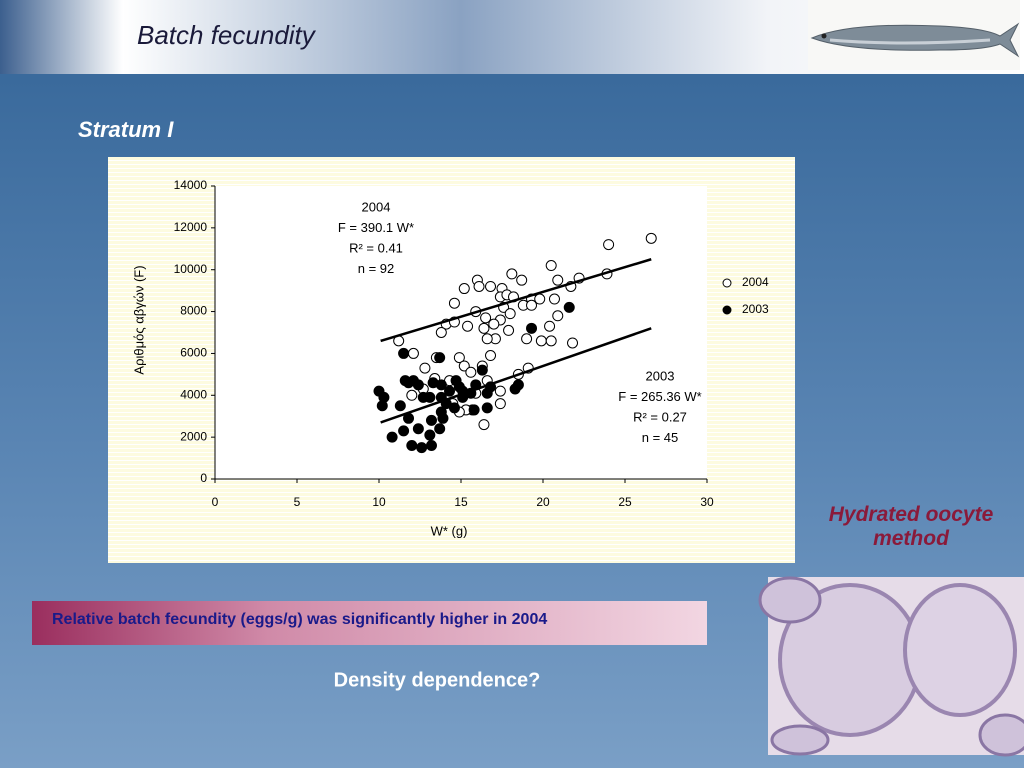 This screenshot has height=768, width=1024. Describe the element at coordinates (193, 353) in the screenshot. I see `y-tick-label: 6000` at that location.